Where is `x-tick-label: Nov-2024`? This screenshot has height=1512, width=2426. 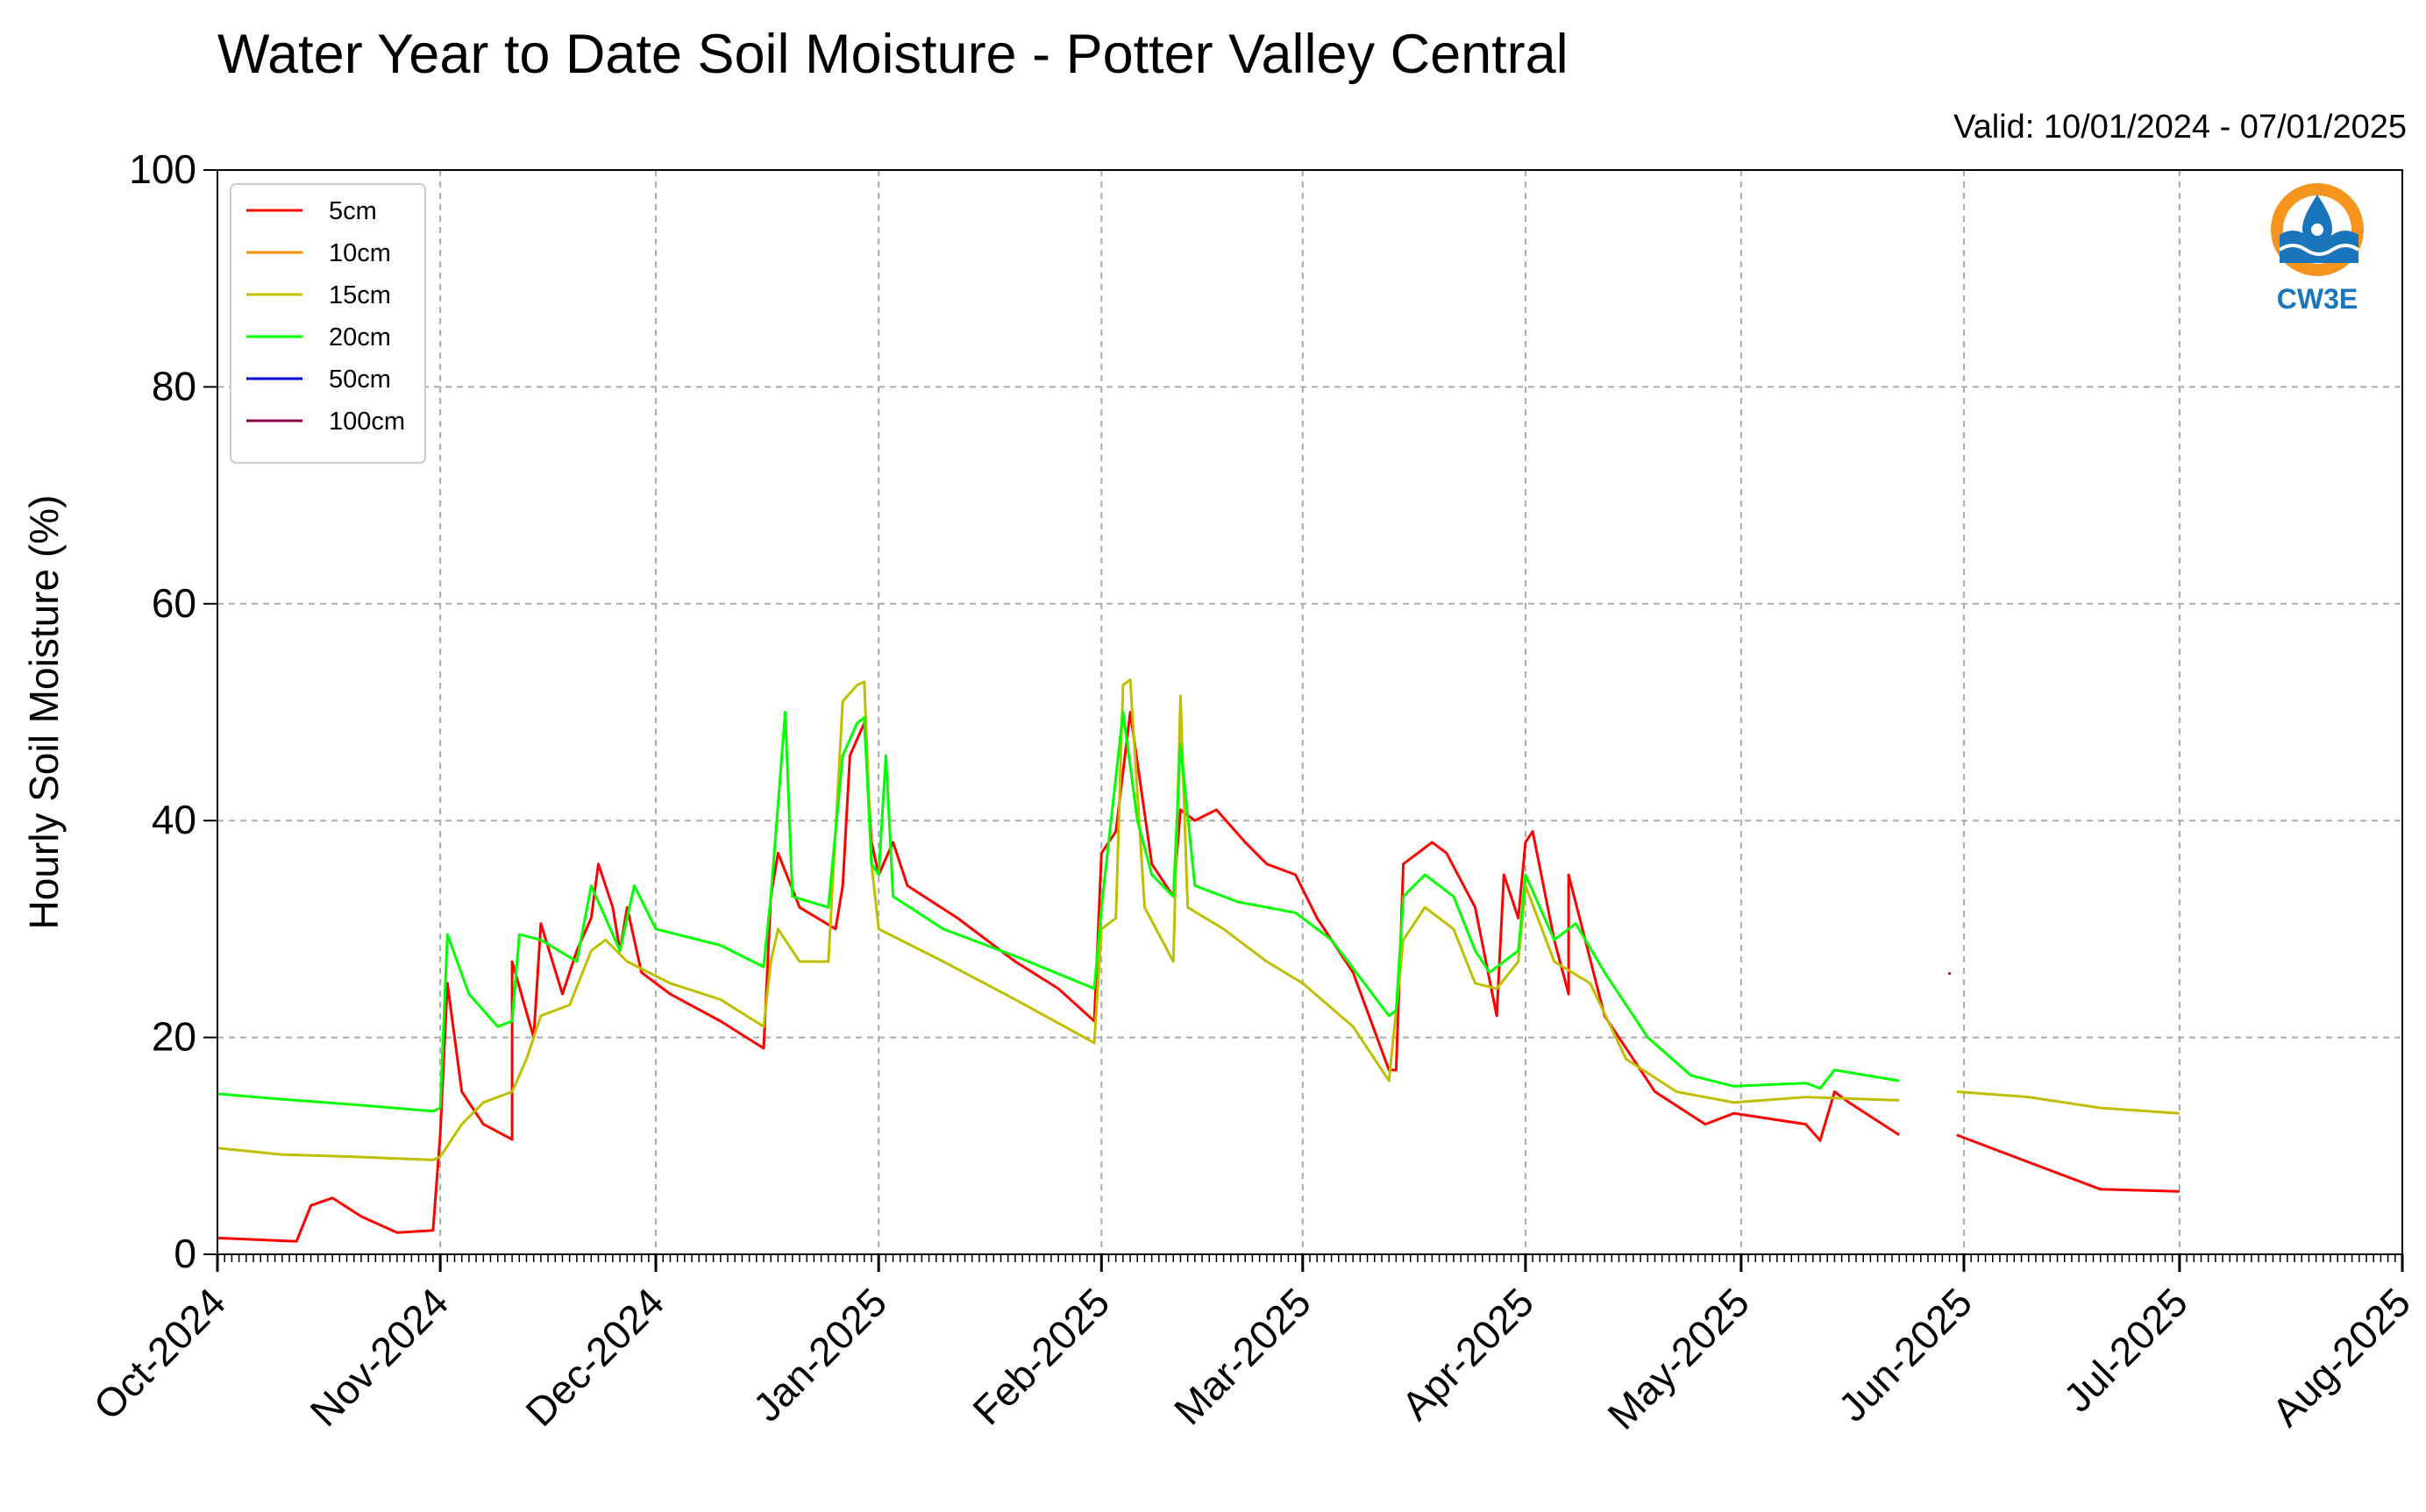
x-tick-label: Nov-2024 is located at coordinates (379, 1357).